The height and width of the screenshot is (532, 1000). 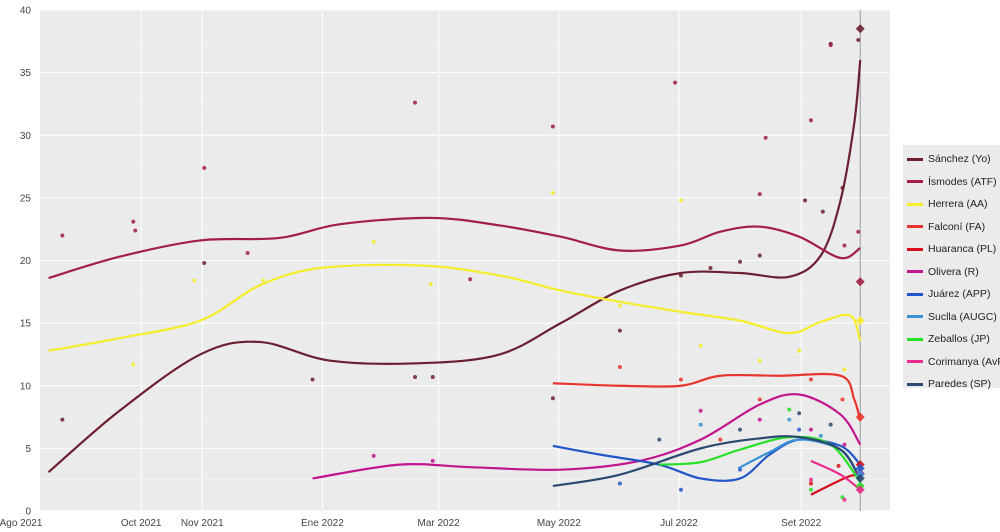 I want to click on result-marker-sanchez-yo, so click(x=860, y=29).